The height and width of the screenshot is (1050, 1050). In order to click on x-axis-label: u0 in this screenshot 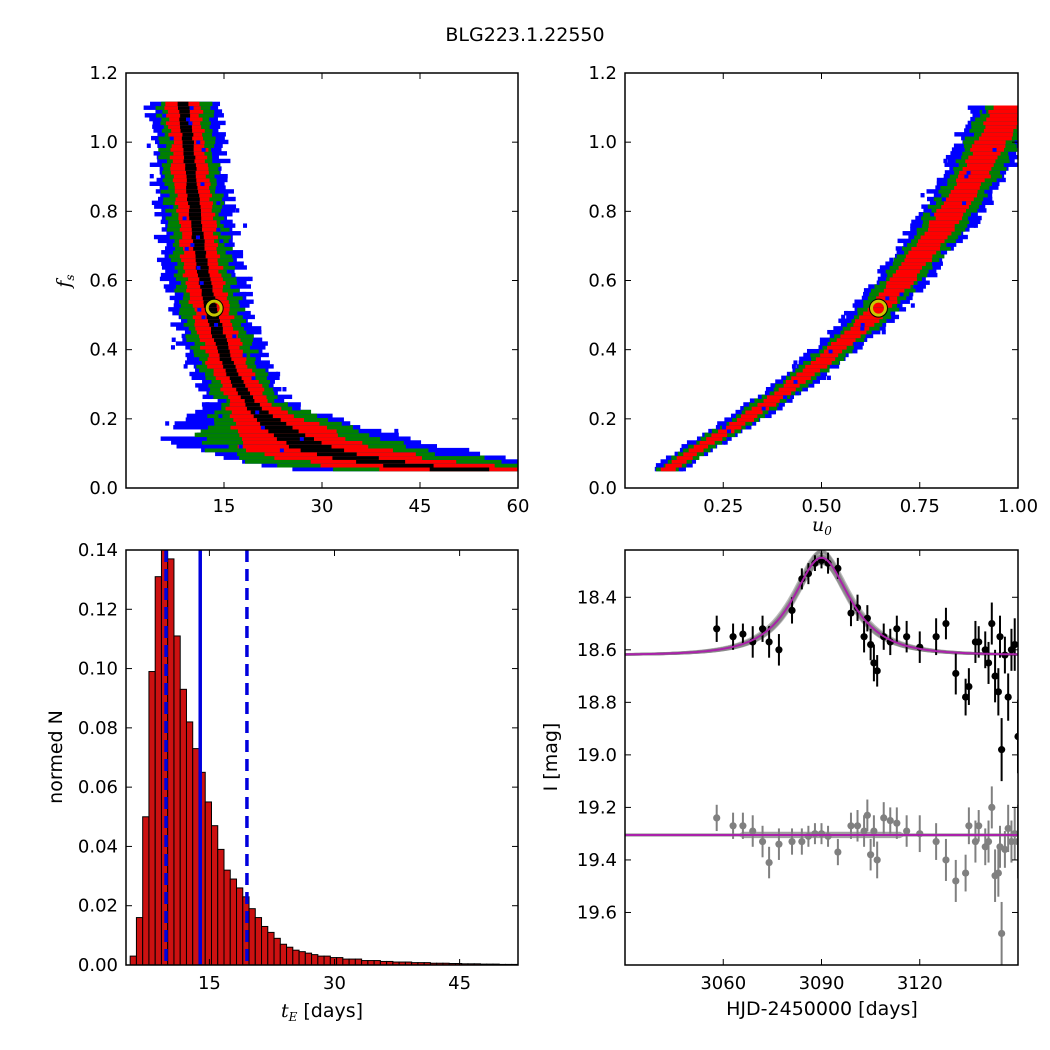, I will do `click(822, 526)`.